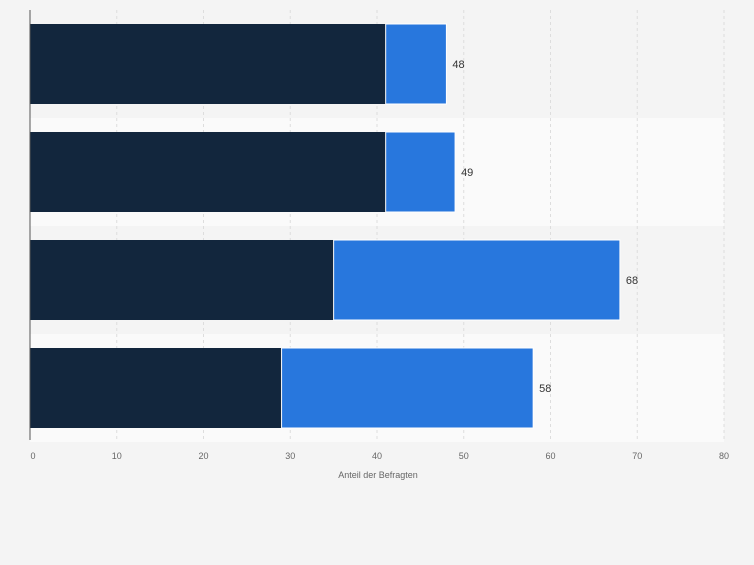 The image size is (754, 565). I want to click on x-tick-label: 20, so click(203, 456).